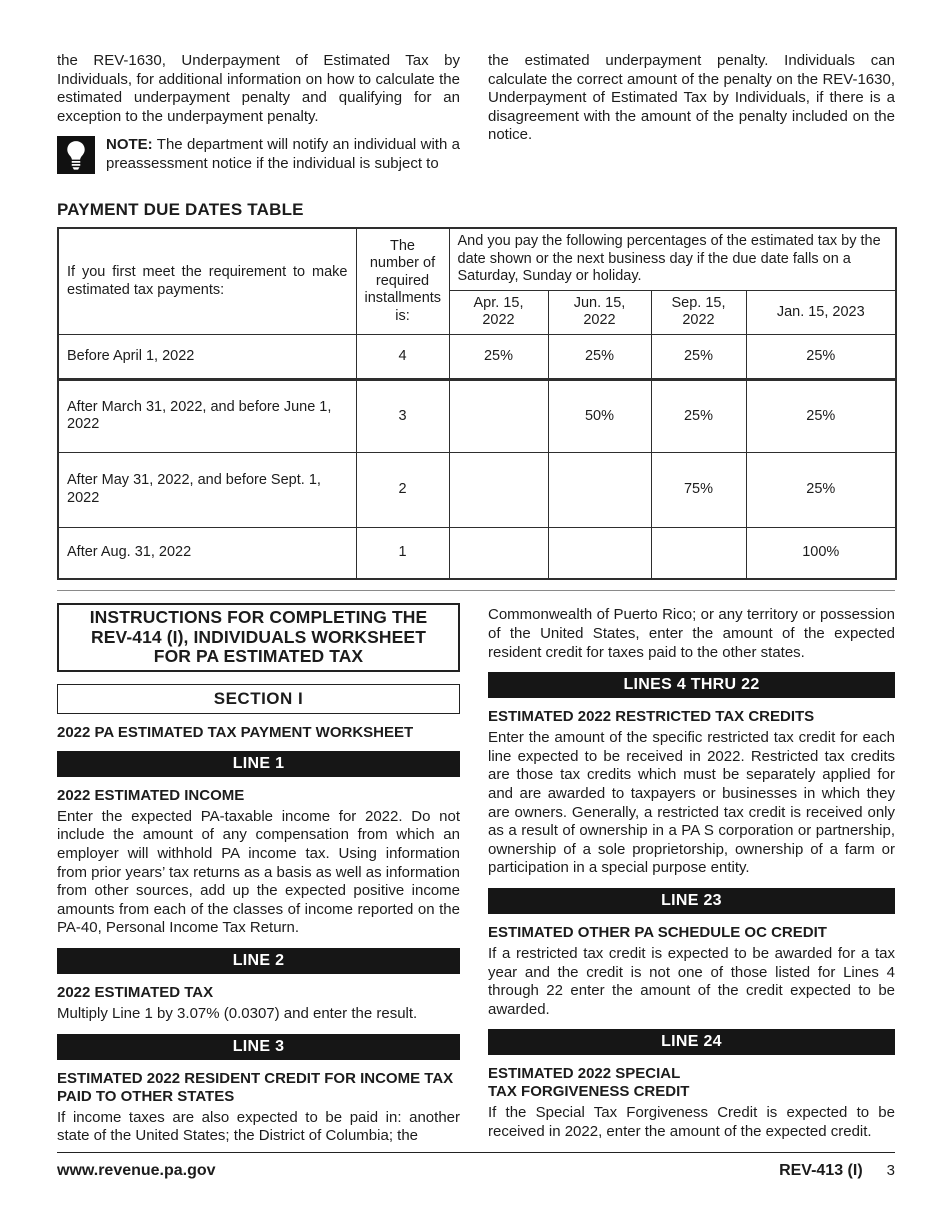  Describe the element at coordinates (890, 1170) in the screenshot. I see `footer-page-number: 3` at that location.